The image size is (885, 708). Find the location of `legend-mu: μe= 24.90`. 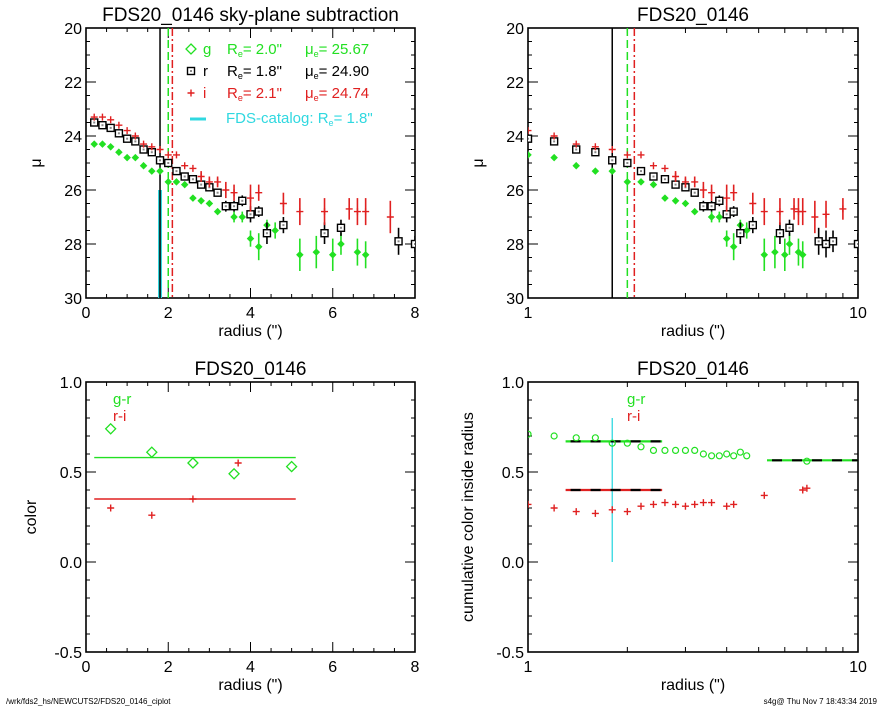

legend-mu: μe= 24.90 is located at coordinates (337, 72).